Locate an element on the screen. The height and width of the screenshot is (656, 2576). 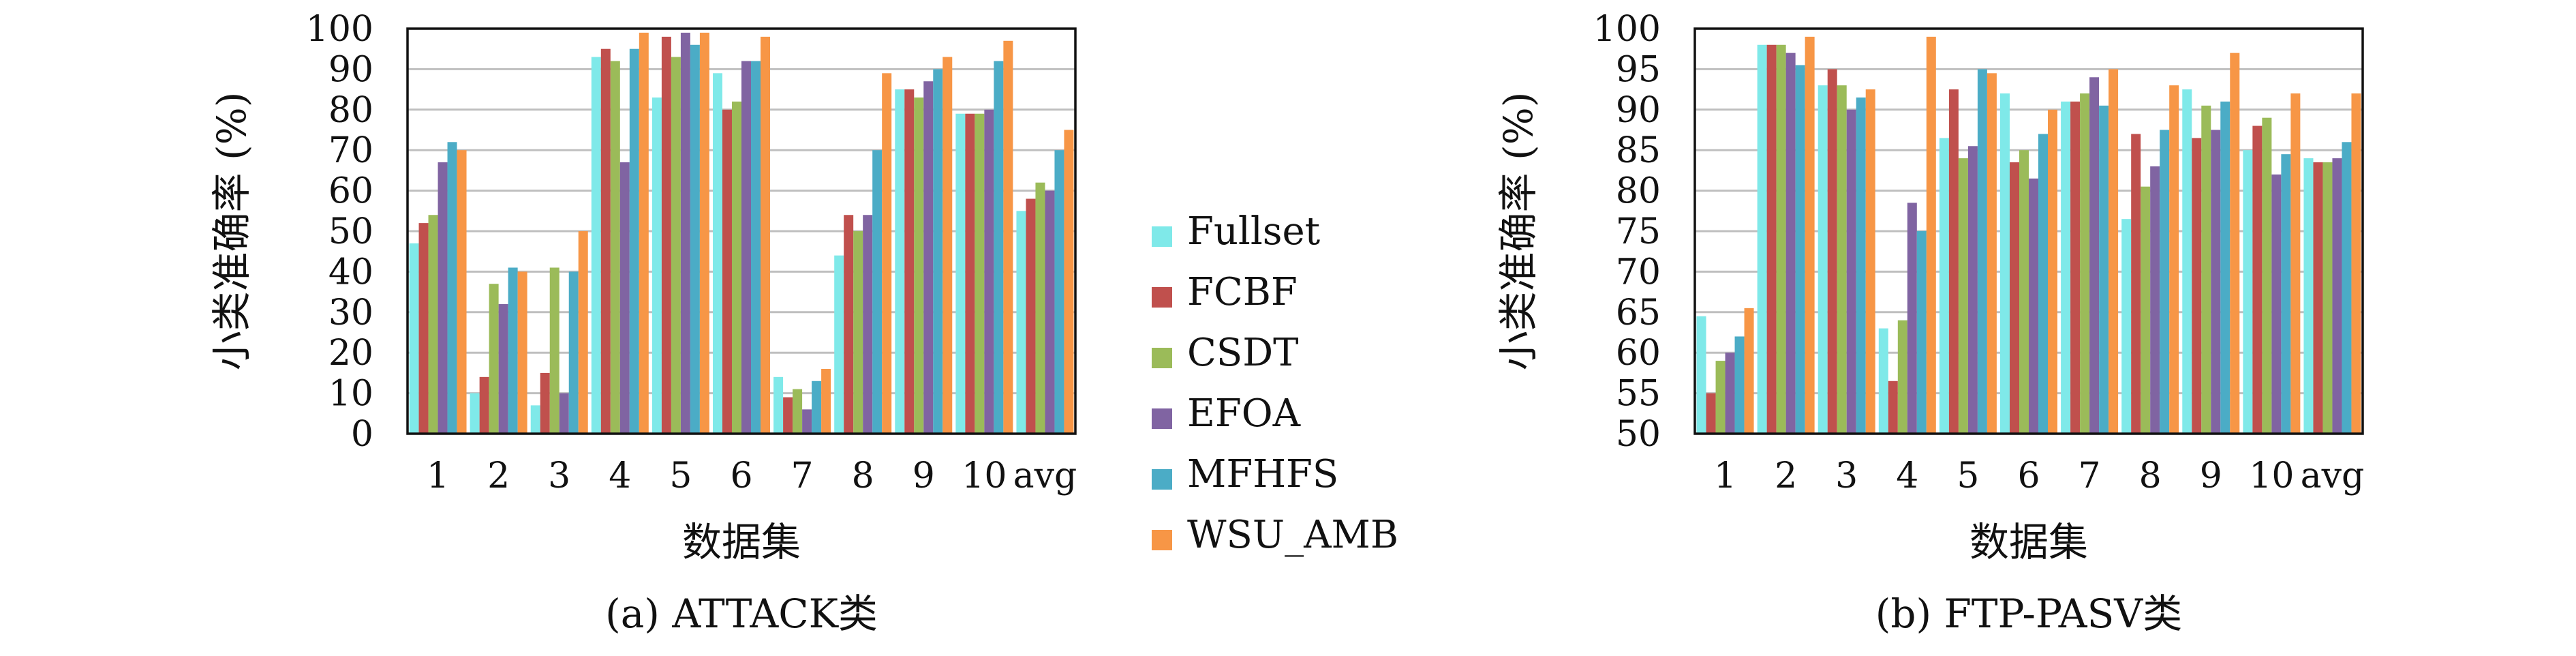
bar-fullset-avg is located at coordinates (1021, 322).